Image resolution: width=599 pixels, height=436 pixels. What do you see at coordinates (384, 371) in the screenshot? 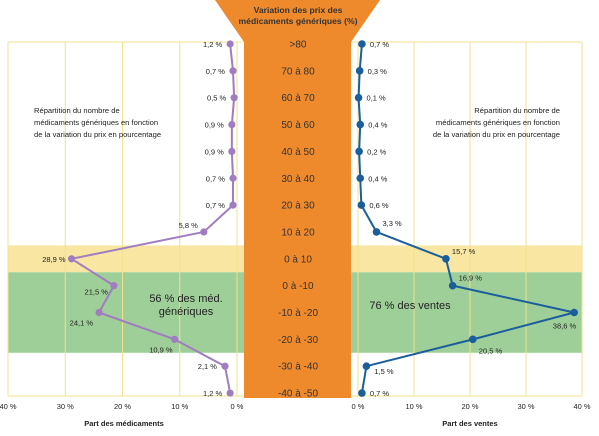
I see `right-data-label: 1,5 %` at bounding box center [384, 371].